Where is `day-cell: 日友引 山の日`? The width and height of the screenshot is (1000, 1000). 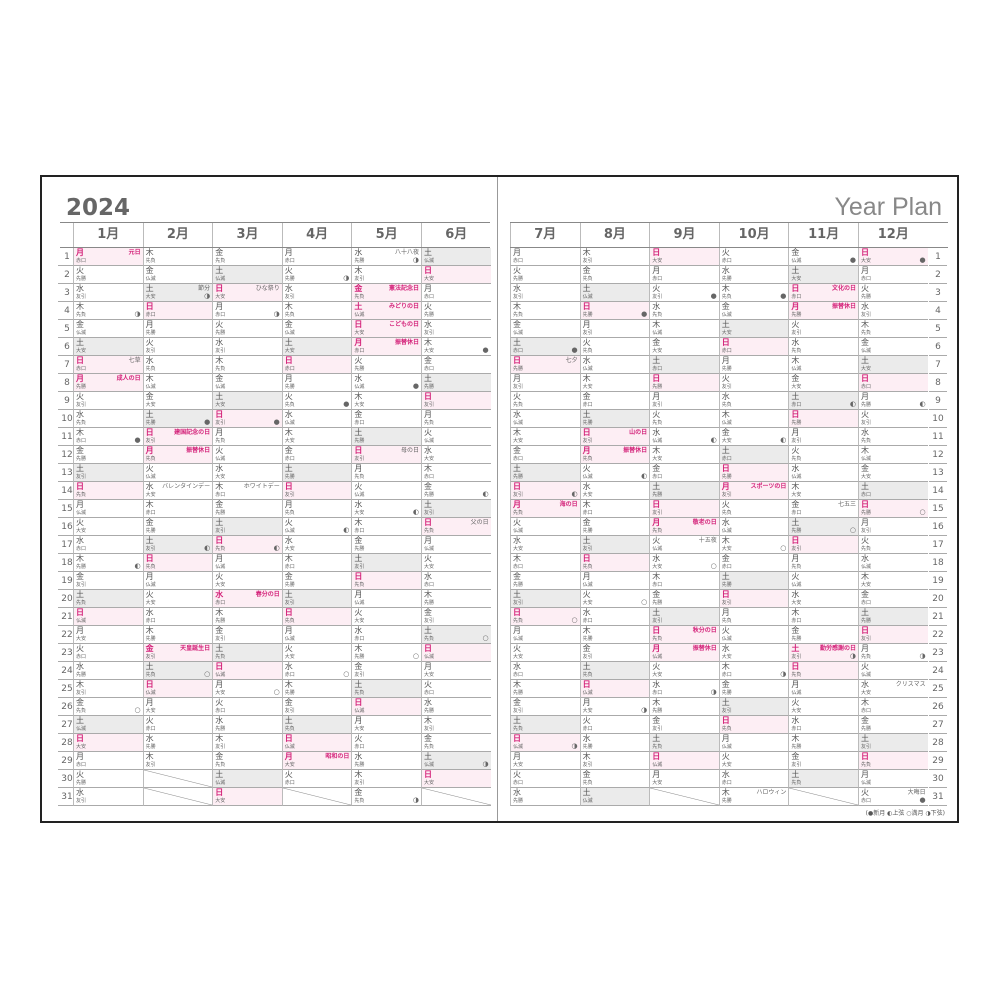
day-cell: 日友引 山の日 is located at coordinates (614, 437).